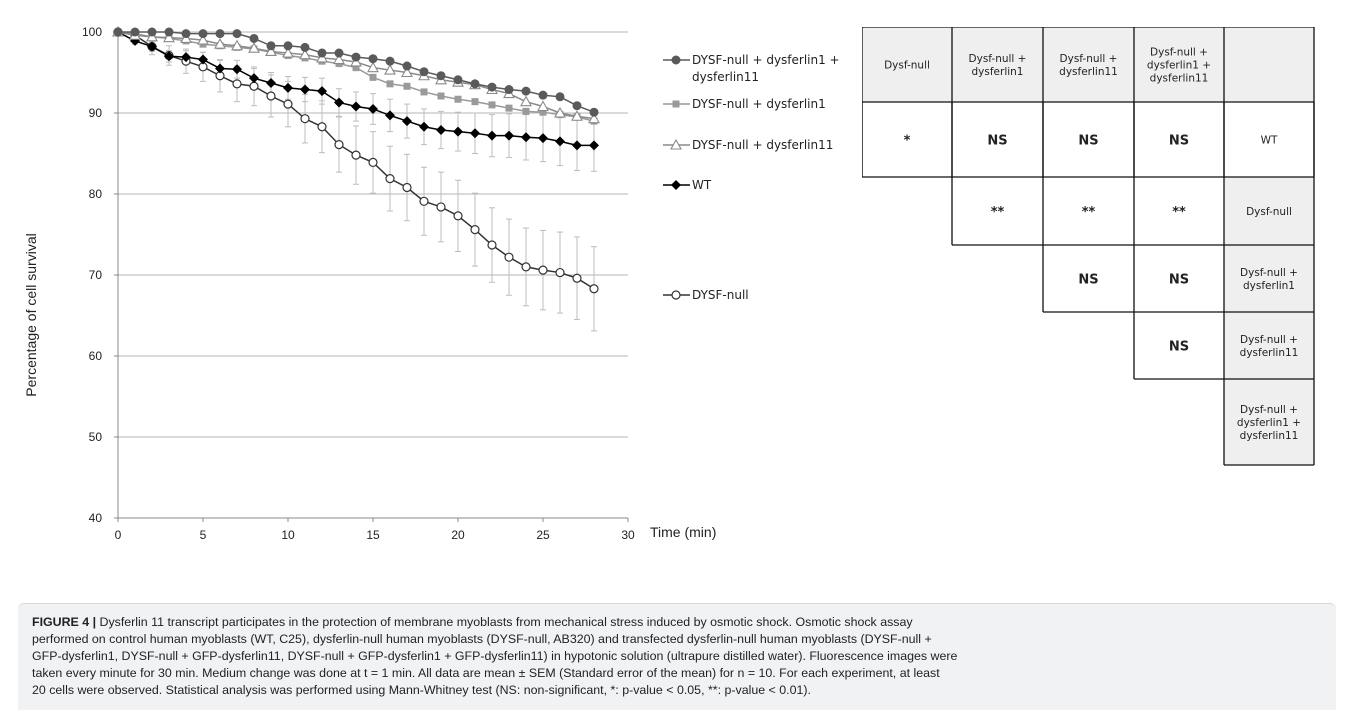 The height and width of the screenshot is (710, 1355). What do you see at coordinates (628, 535) in the screenshot?
I see `x-tick-label: 30` at bounding box center [628, 535].